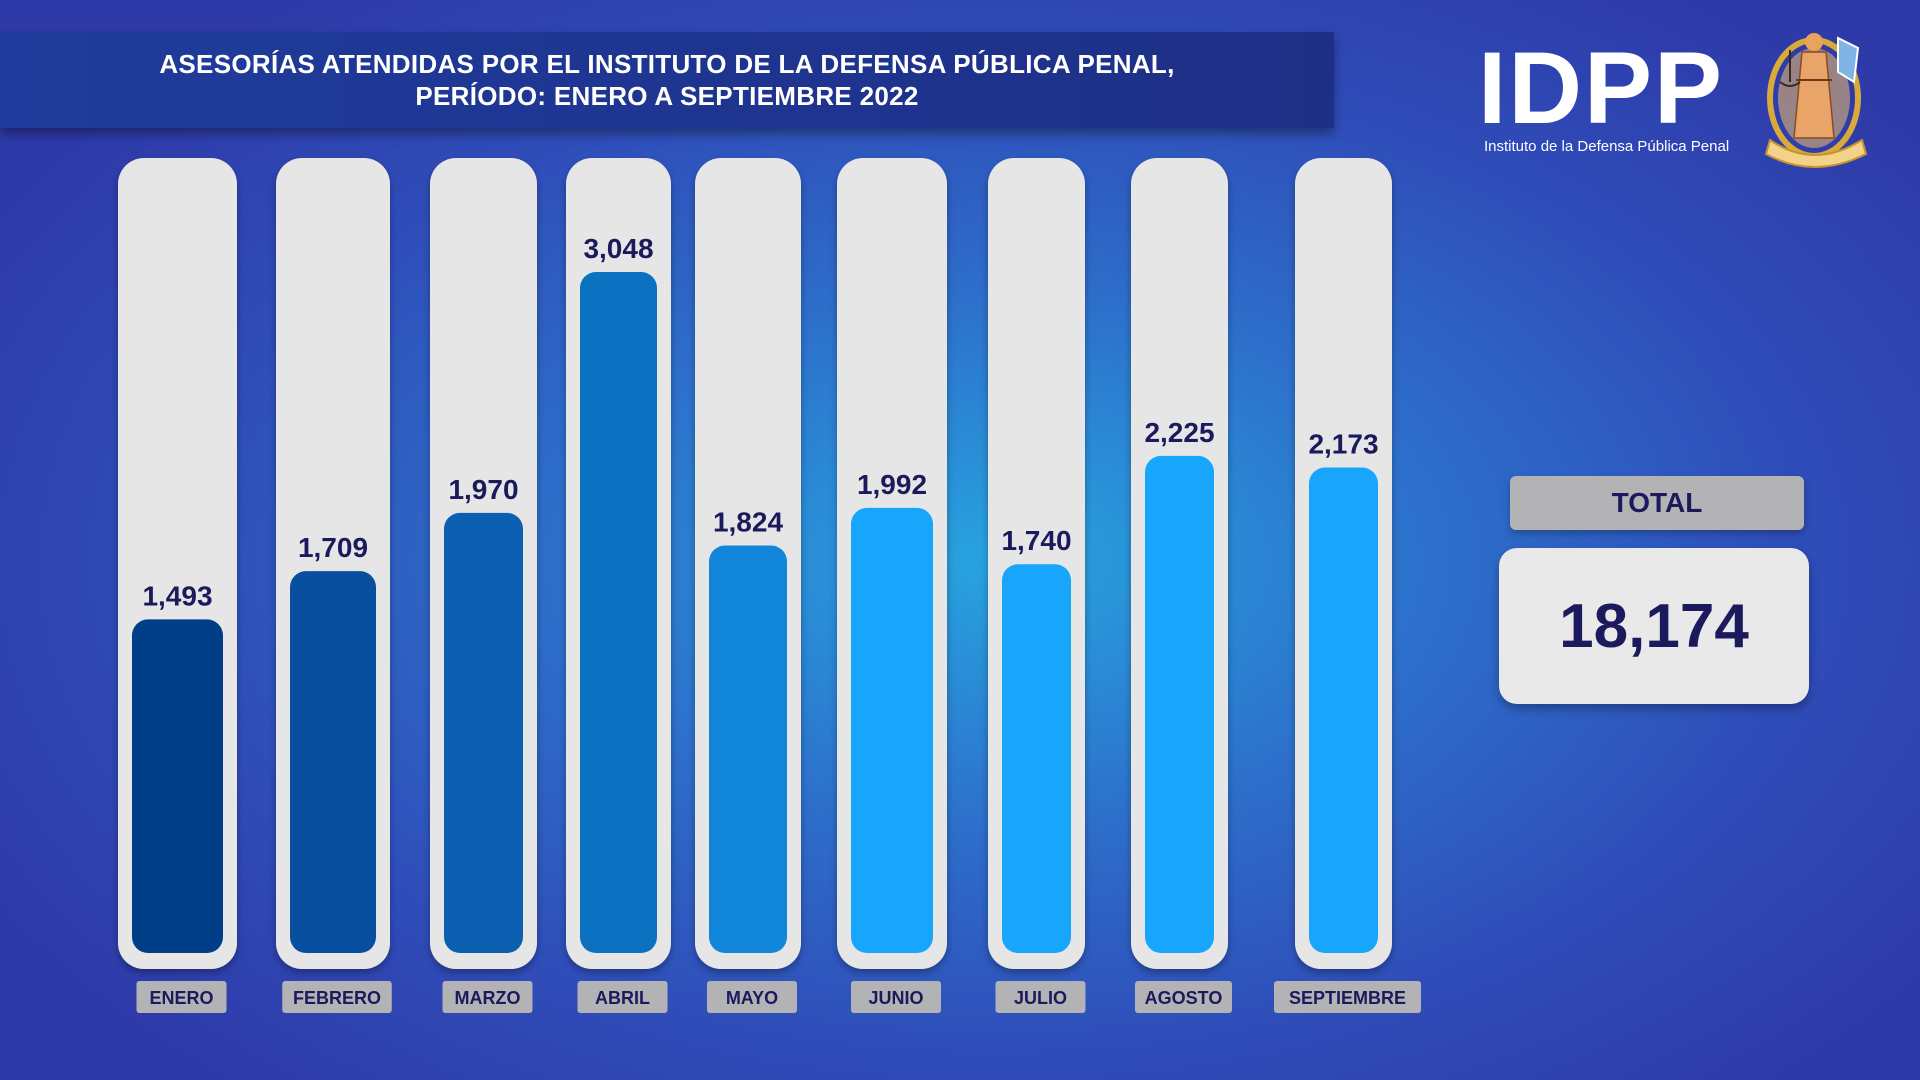 The width and height of the screenshot is (1920, 1080). What do you see at coordinates (1601, 88) in the screenshot?
I see `logo-text: IDPP` at bounding box center [1601, 88].